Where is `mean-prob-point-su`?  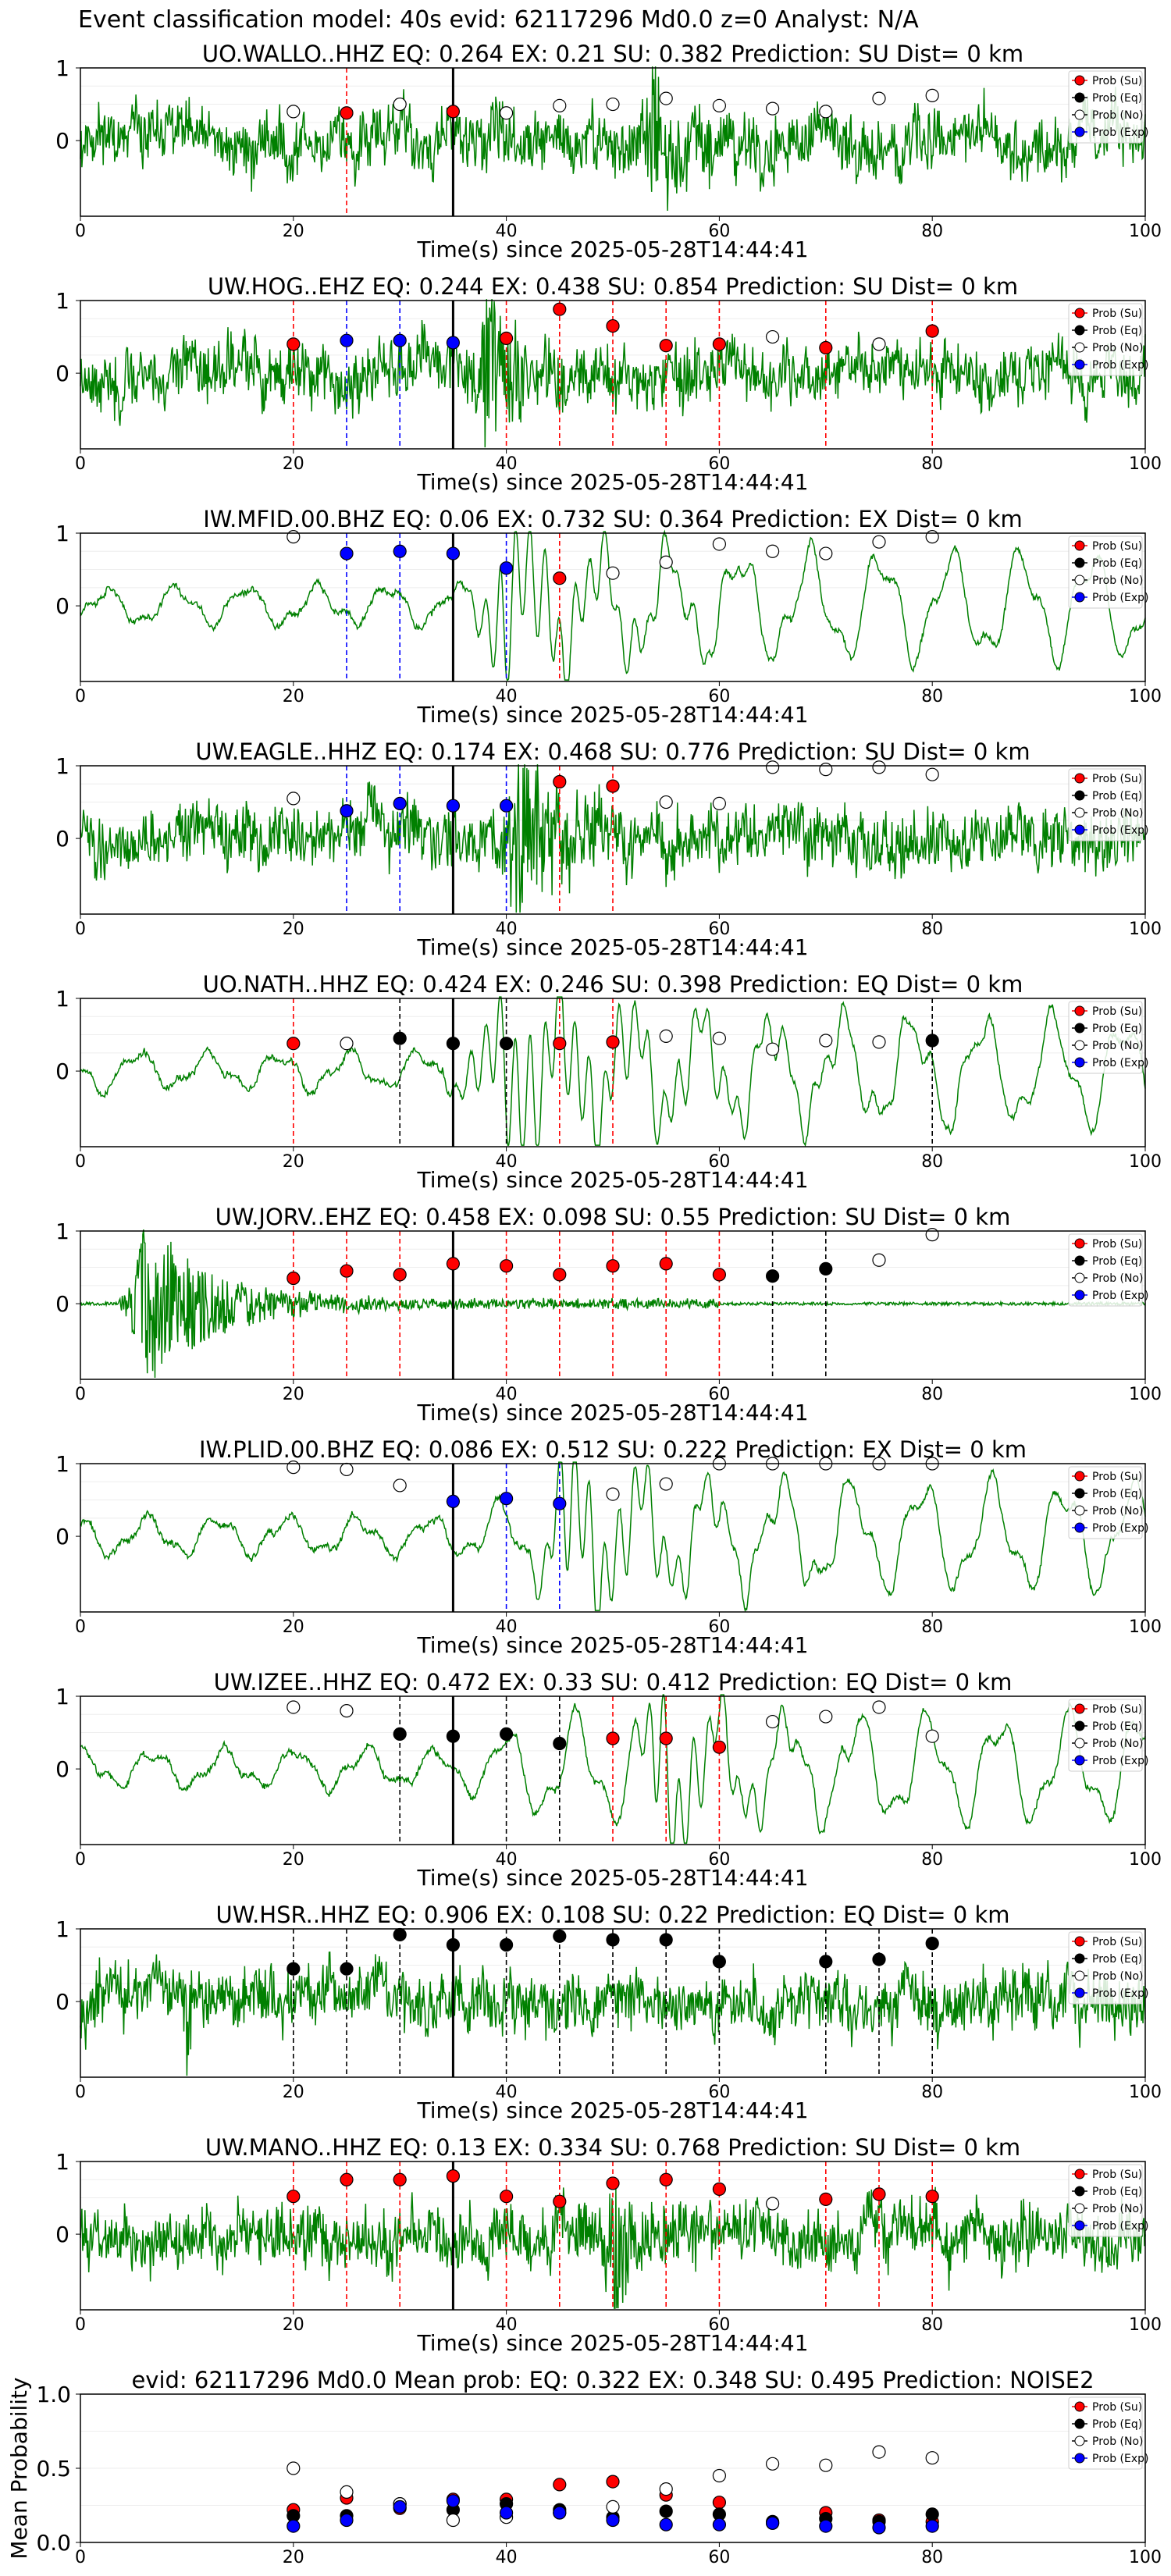
mean-prob-point-su is located at coordinates (560, 2485).